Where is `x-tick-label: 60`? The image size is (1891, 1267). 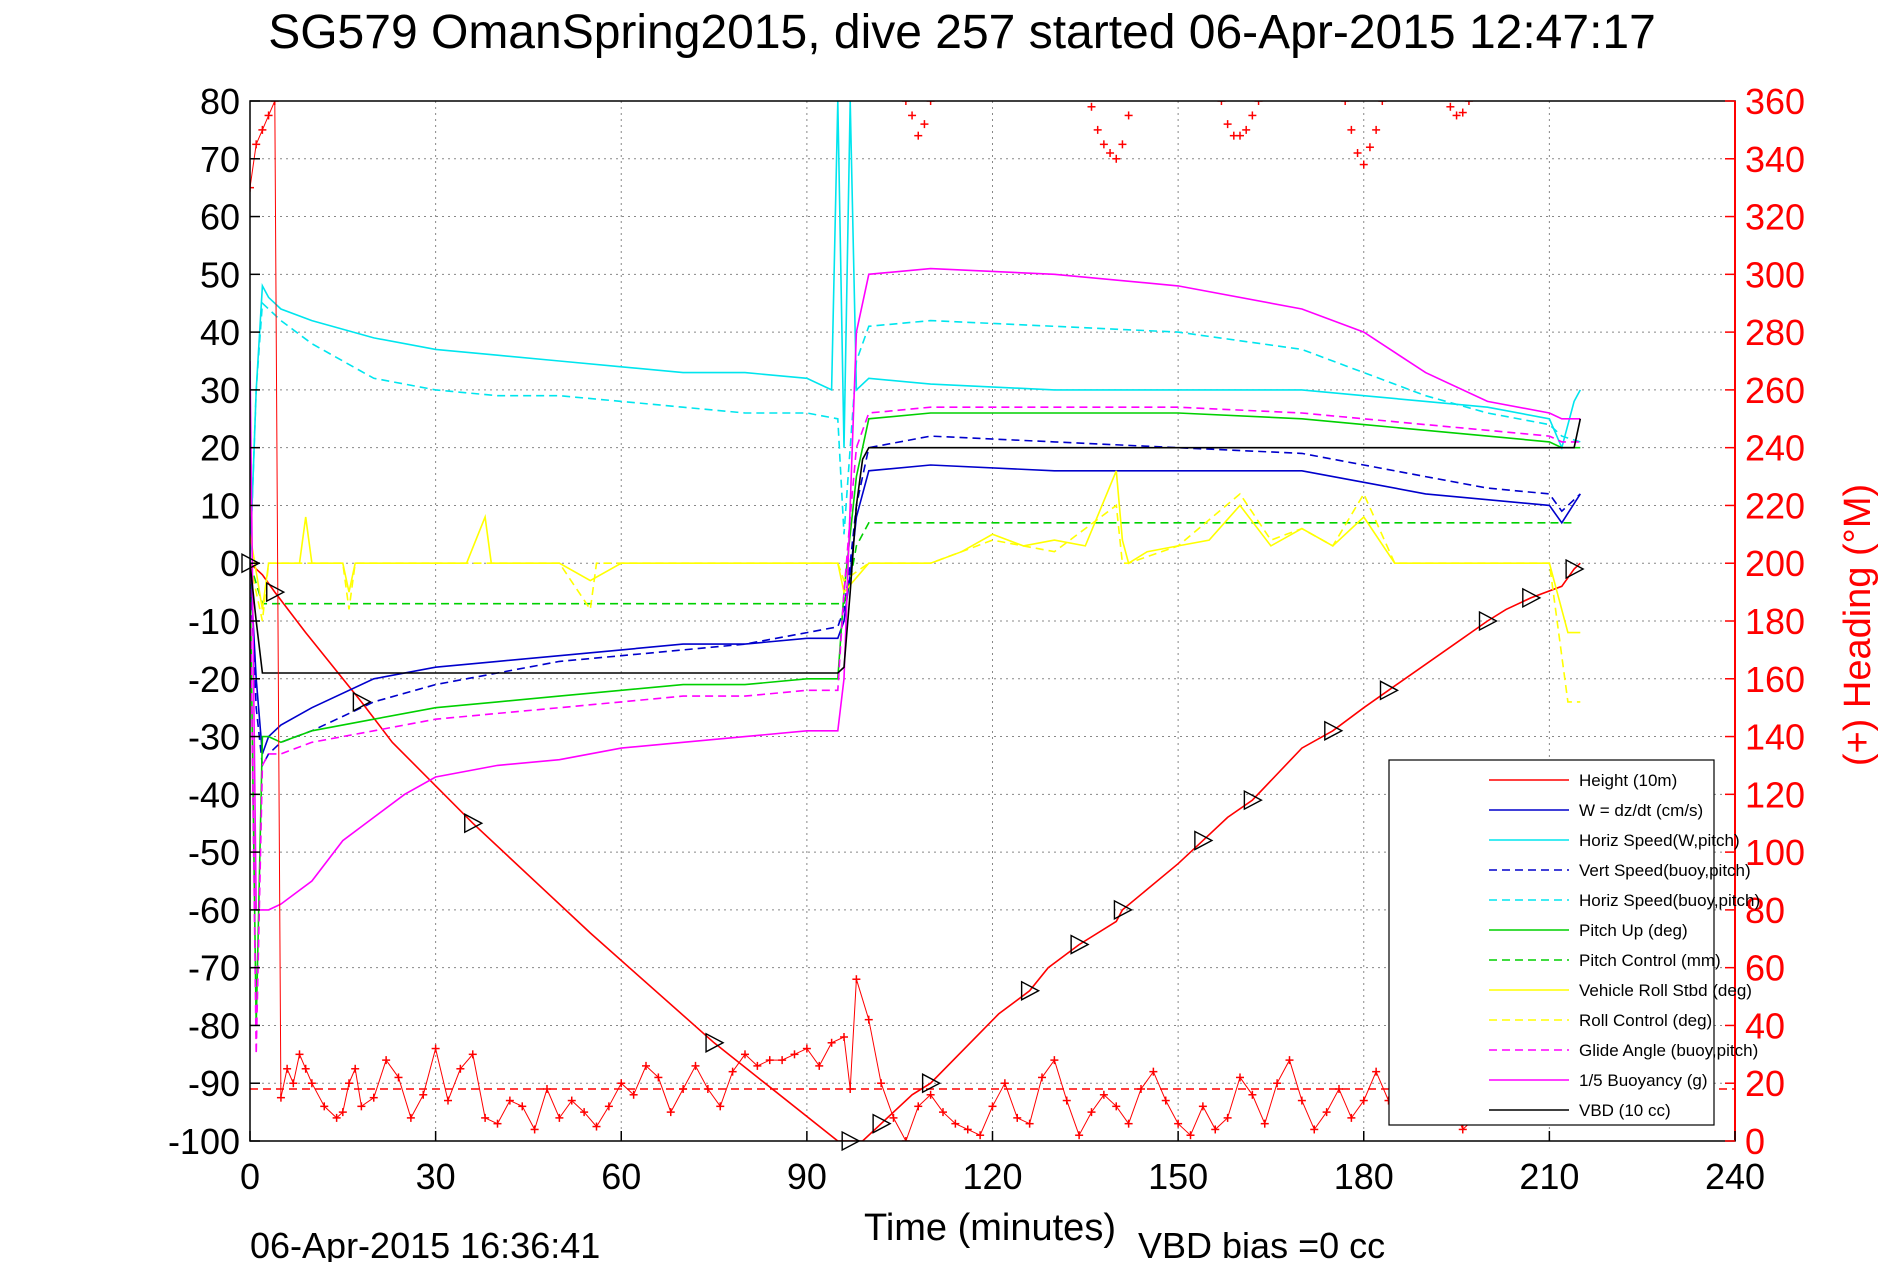 x-tick-label: 60 is located at coordinates (621, 1176).